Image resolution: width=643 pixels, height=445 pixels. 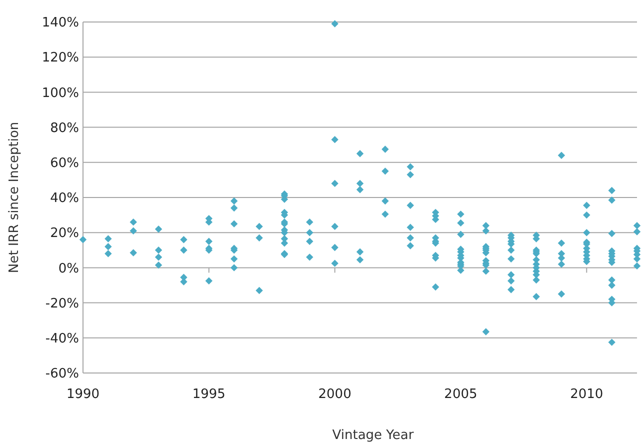 I want to click on y-tick-label: 40%, so click(x=64, y=198).